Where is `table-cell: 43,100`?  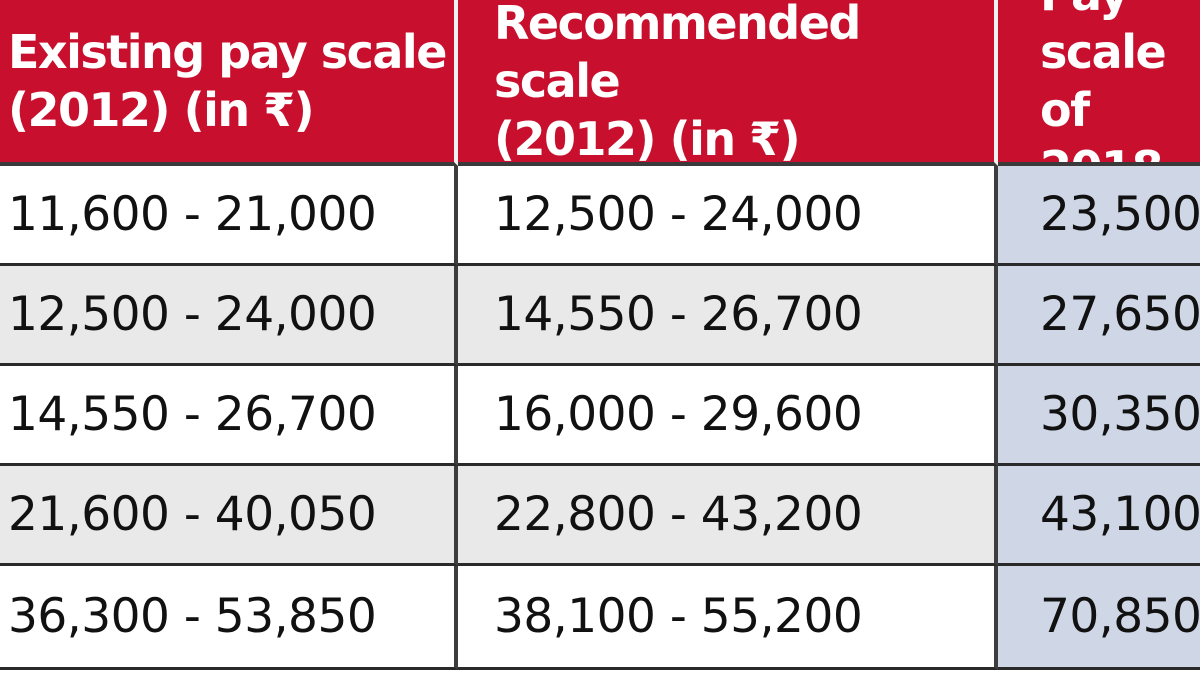 table-cell: 43,100 is located at coordinates (1099, 516).